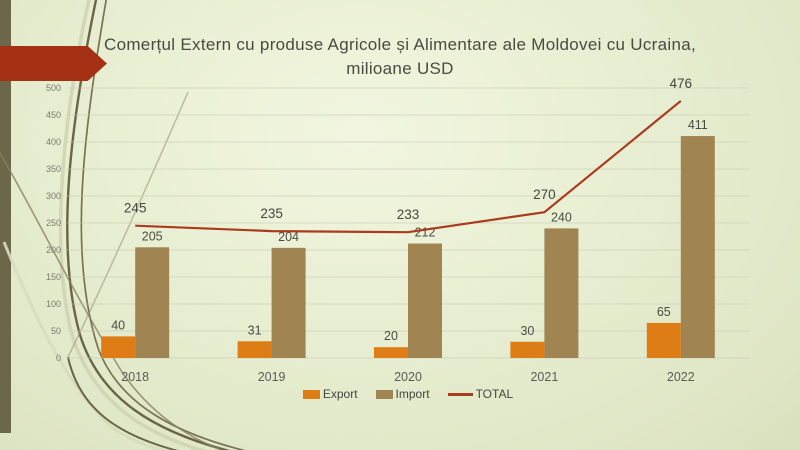 The width and height of the screenshot is (800, 450). What do you see at coordinates (681, 377) in the screenshot?
I see `x-category-label-2022: 2022` at bounding box center [681, 377].